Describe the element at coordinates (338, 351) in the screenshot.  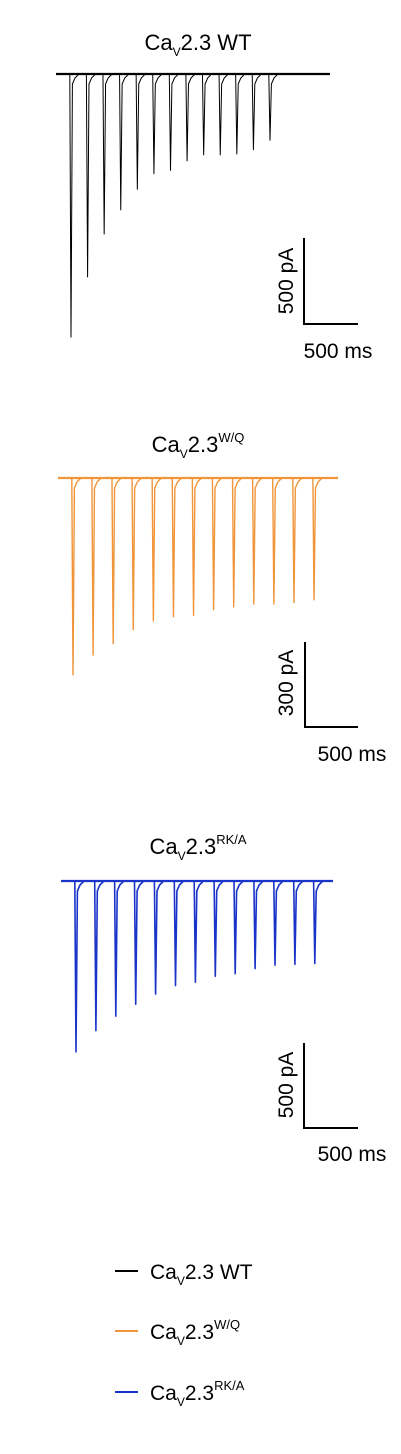
I see `scale-x-label-wt: 500 ms` at that location.